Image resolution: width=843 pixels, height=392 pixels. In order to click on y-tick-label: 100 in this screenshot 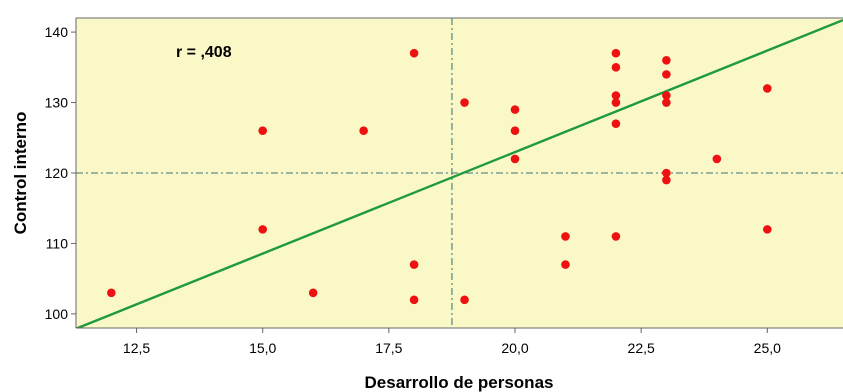, I will do `click(57, 314)`.